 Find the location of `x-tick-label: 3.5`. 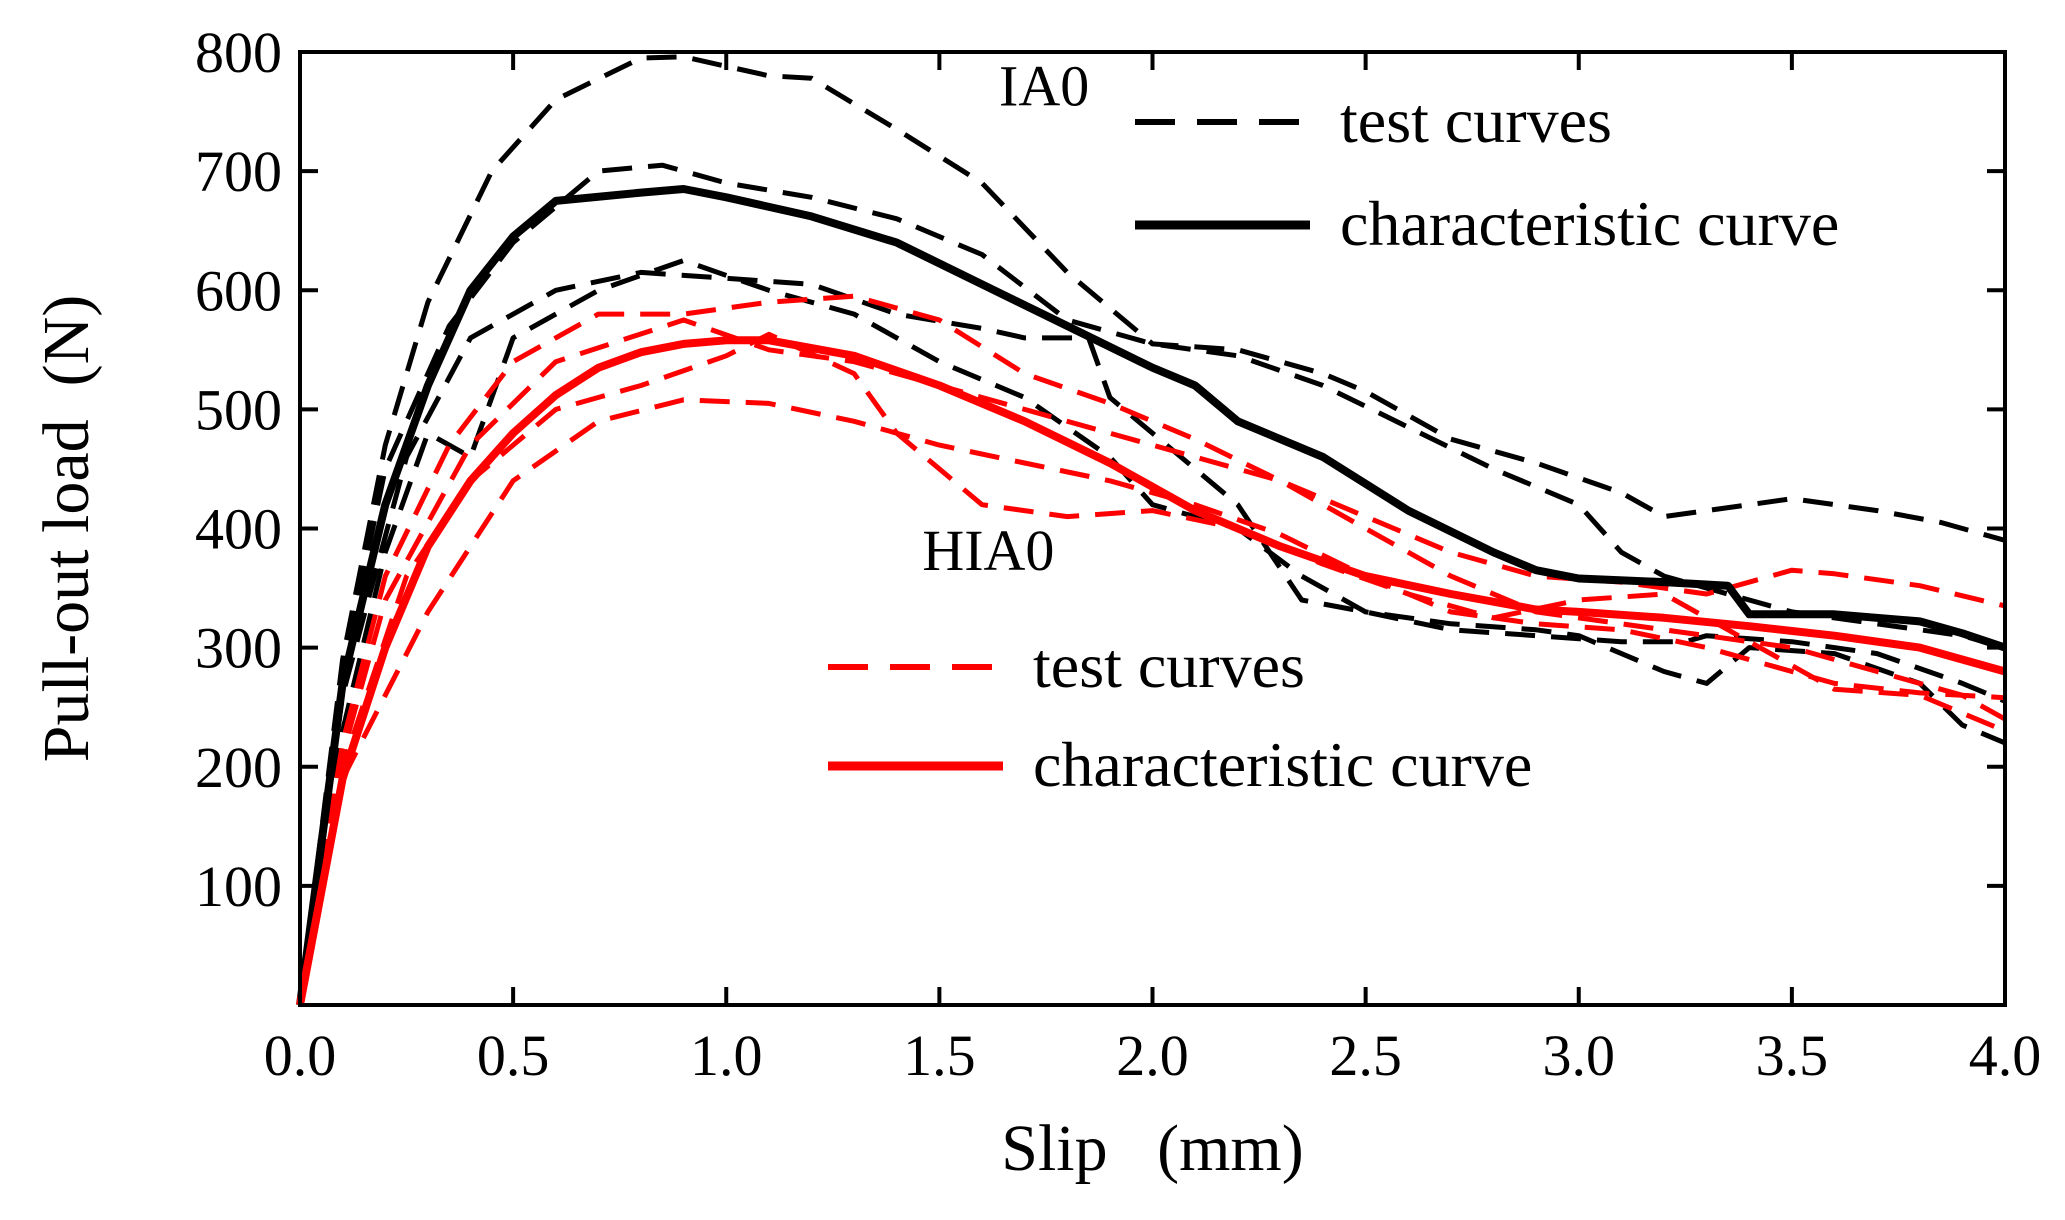

x-tick-label: 3.5 is located at coordinates (1792, 1055).